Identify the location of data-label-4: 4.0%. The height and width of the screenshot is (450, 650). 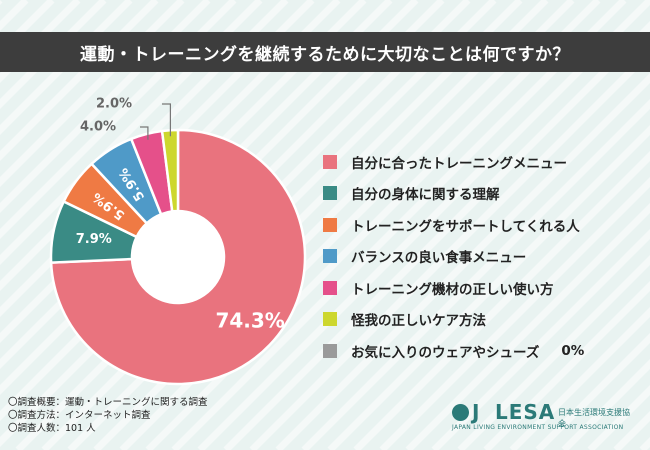
(98, 127).